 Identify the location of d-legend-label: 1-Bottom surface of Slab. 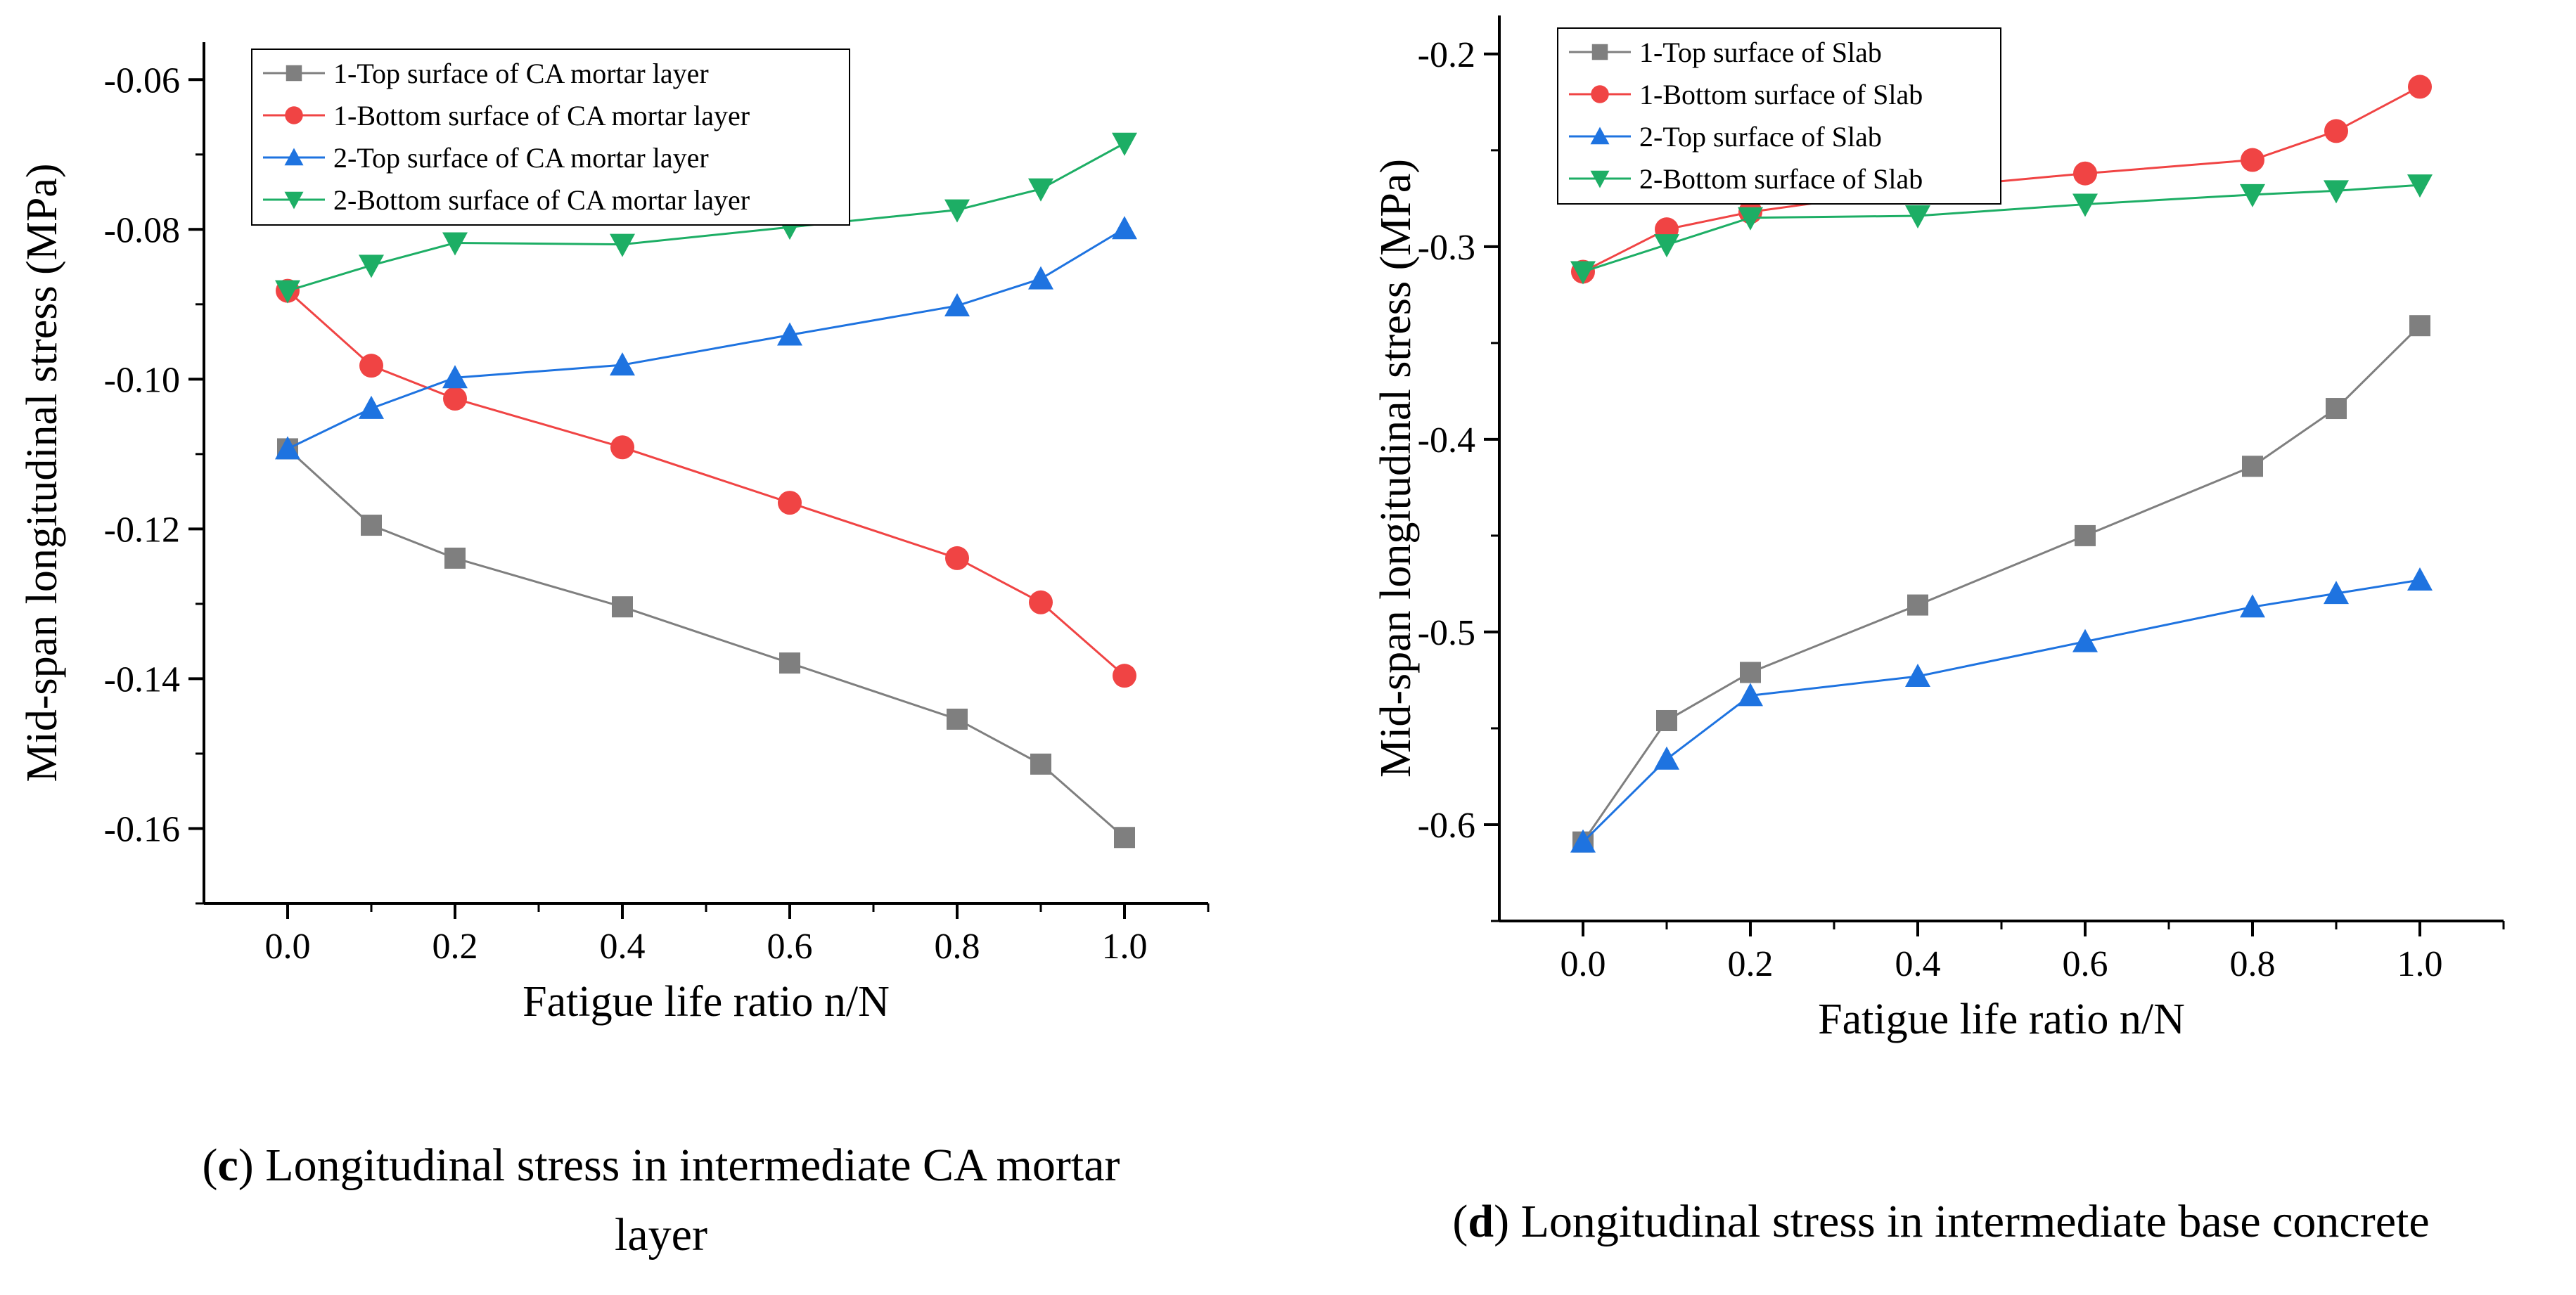
(1781, 94).